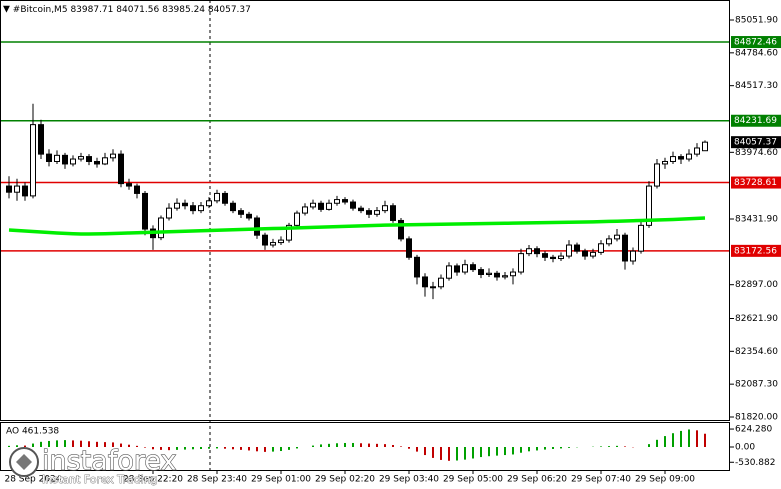 The width and height of the screenshot is (781, 489). I want to click on y-tick-label: 85051.90, so click(756, 20).